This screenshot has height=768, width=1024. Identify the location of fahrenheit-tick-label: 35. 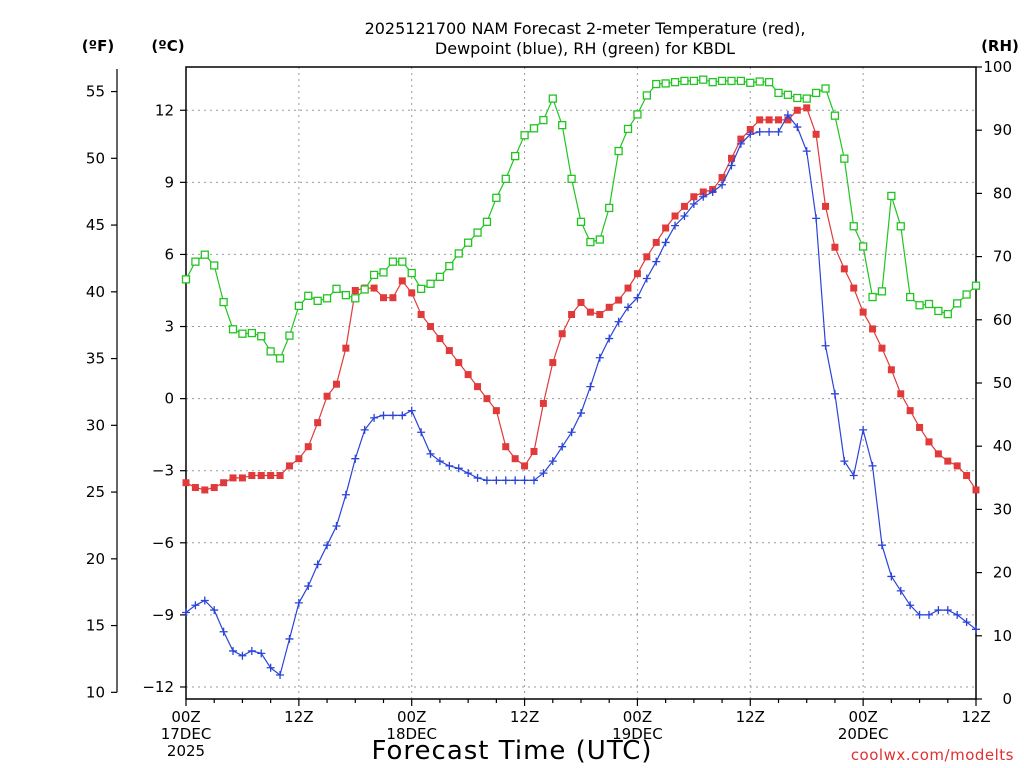
(95, 359).